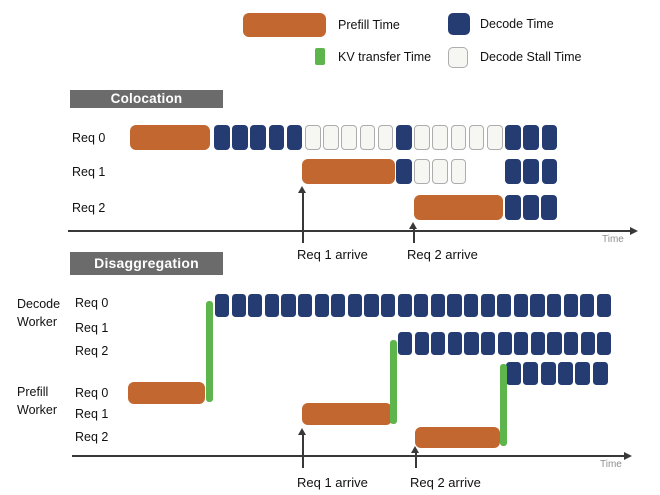 This screenshot has width=660, height=495. What do you see at coordinates (146, 99) in the screenshot?
I see `colocation-section-header: Colocation` at bounding box center [146, 99].